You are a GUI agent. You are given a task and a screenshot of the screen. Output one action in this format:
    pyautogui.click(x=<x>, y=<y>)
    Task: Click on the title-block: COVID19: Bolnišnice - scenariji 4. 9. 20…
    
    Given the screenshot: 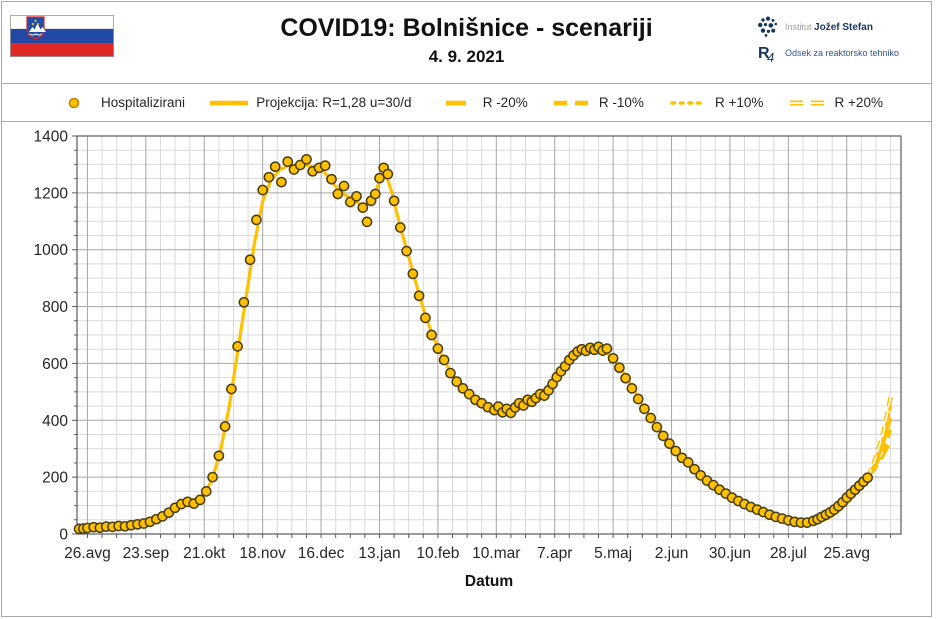 What is the action you would take?
    pyautogui.click(x=466, y=34)
    